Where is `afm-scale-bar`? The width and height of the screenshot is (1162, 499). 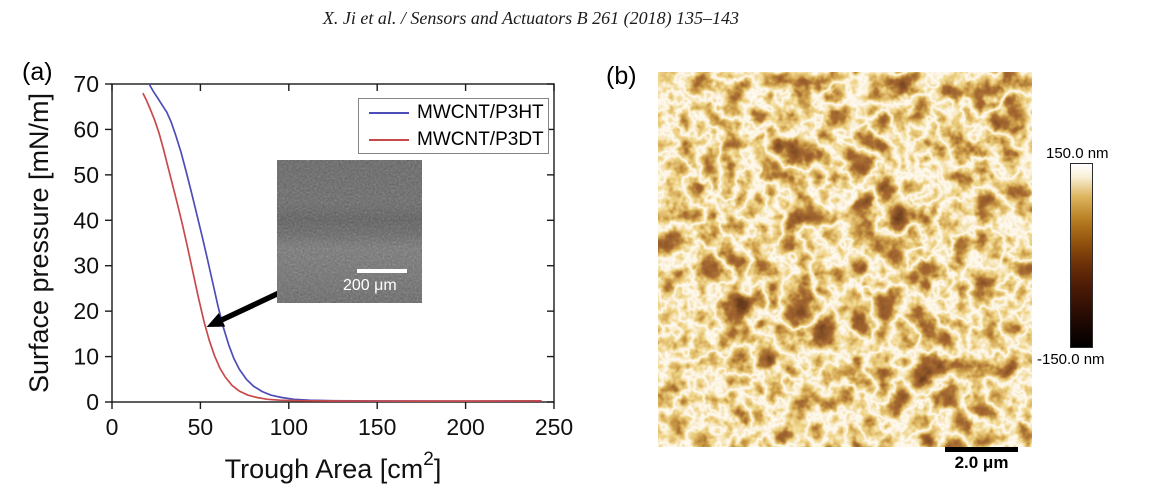 afm-scale-bar is located at coordinates (981, 449).